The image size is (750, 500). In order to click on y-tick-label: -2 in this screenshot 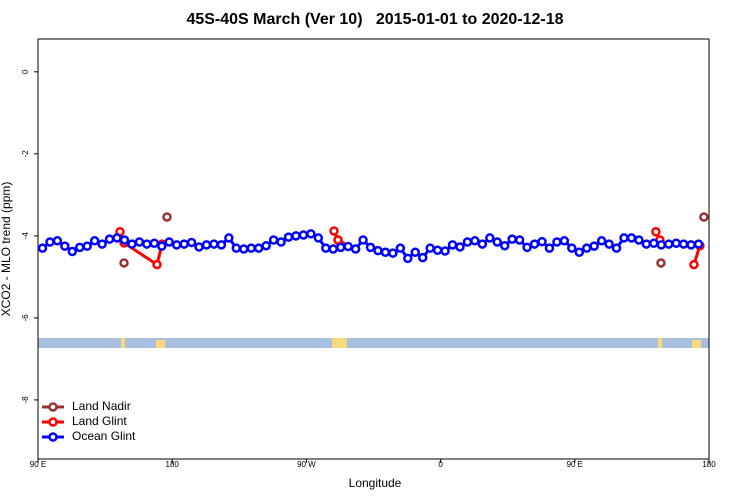, I will do `click(25, 154)`.